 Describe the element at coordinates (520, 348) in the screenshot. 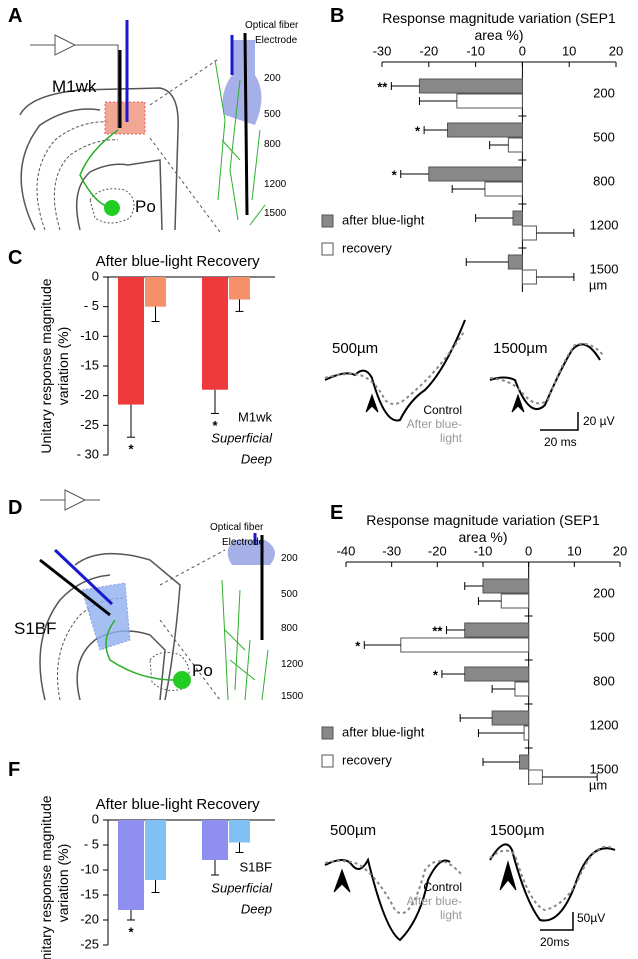

I see `trace-depth: 1500µm` at that location.